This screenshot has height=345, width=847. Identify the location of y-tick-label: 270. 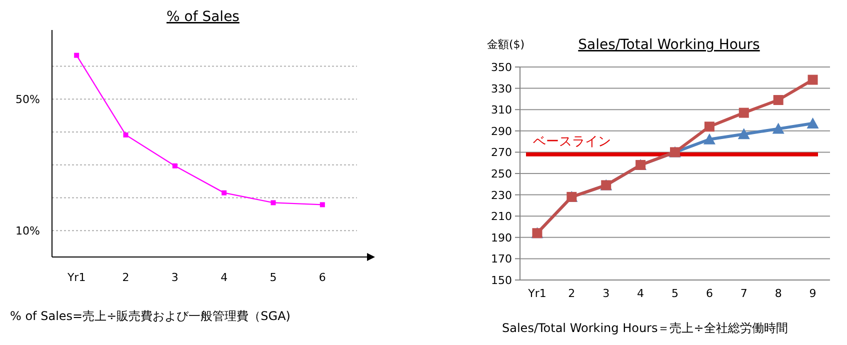
(501, 153).